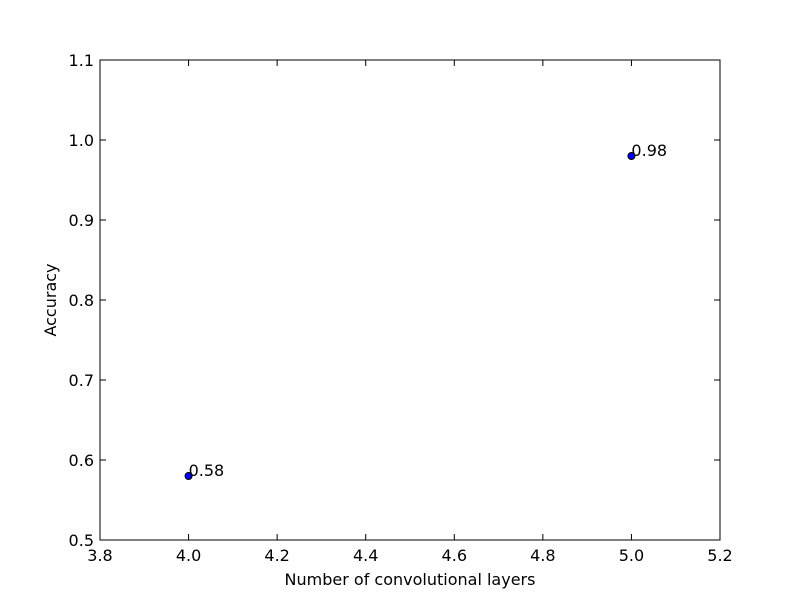  What do you see at coordinates (50, 299) in the screenshot?
I see `y-axis-label: Accuracy` at bounding box center [50, 299].